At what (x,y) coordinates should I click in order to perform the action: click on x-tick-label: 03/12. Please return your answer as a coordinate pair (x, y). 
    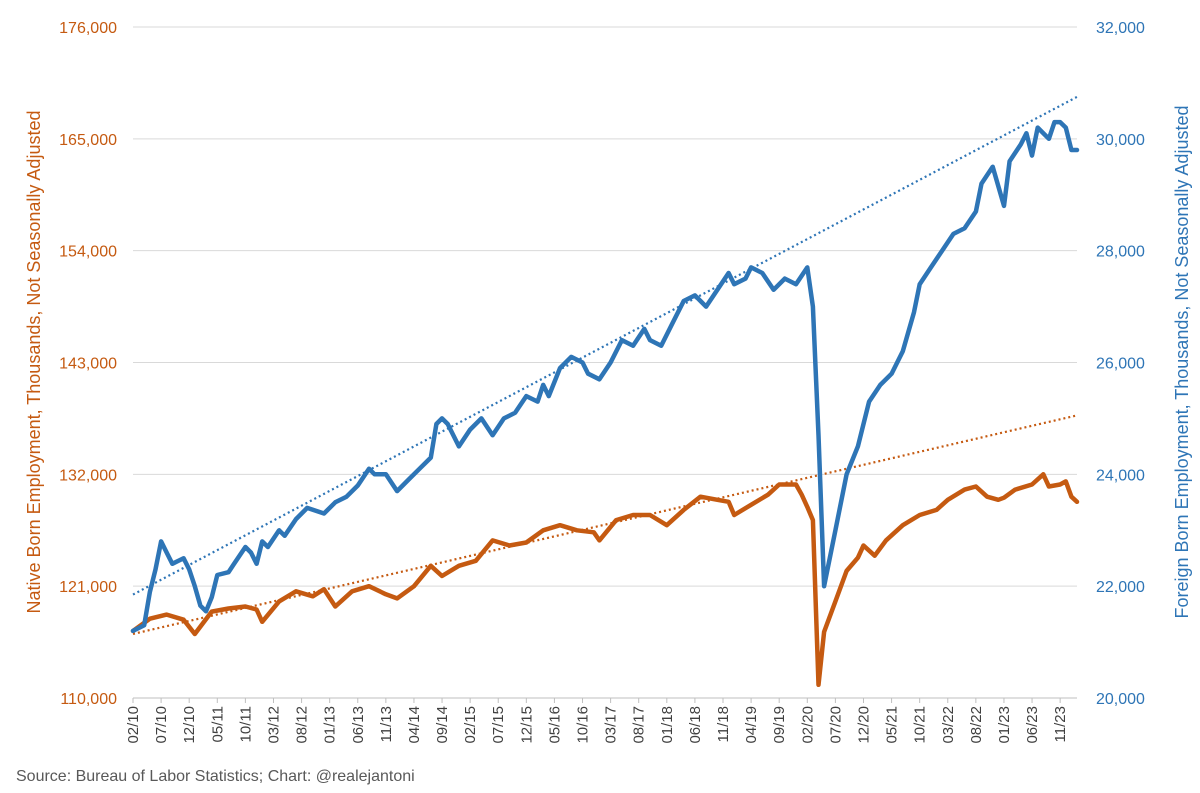
    Looking at the image, I should click on (273, 725).